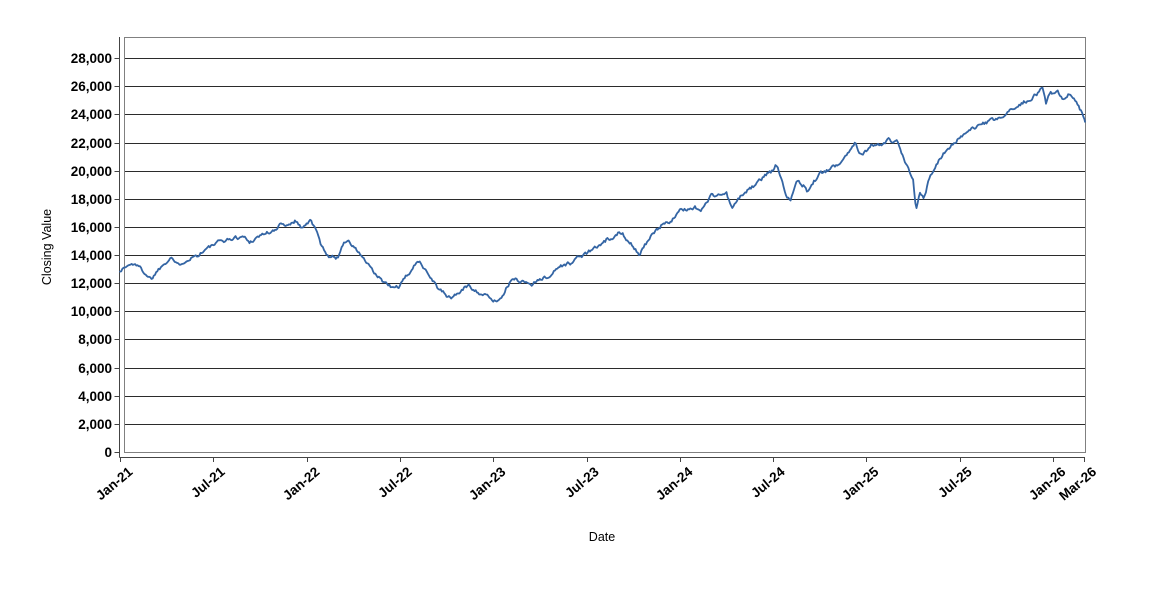 This screenshot has height=600, width=1150. I want to click on y-tick-label: 6,000, so click(95, 368).